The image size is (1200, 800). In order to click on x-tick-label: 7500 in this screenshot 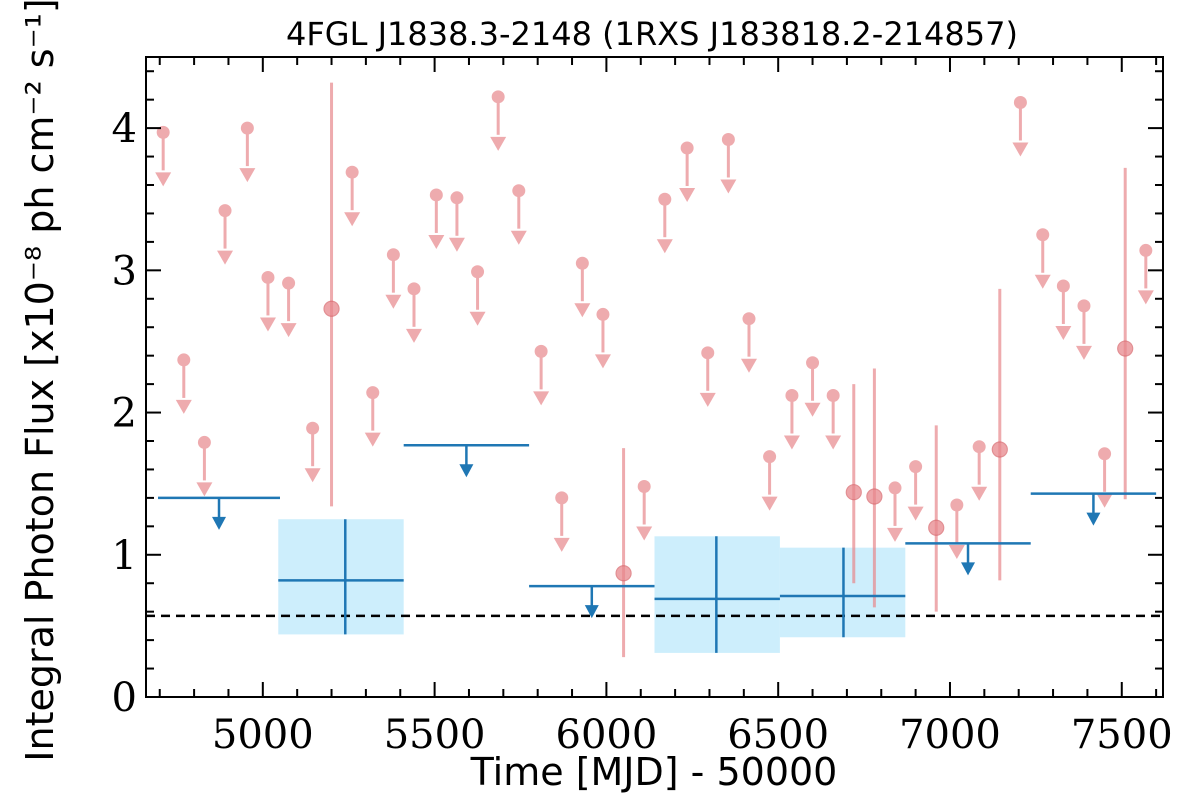, I will do `click(1122, 735)`.